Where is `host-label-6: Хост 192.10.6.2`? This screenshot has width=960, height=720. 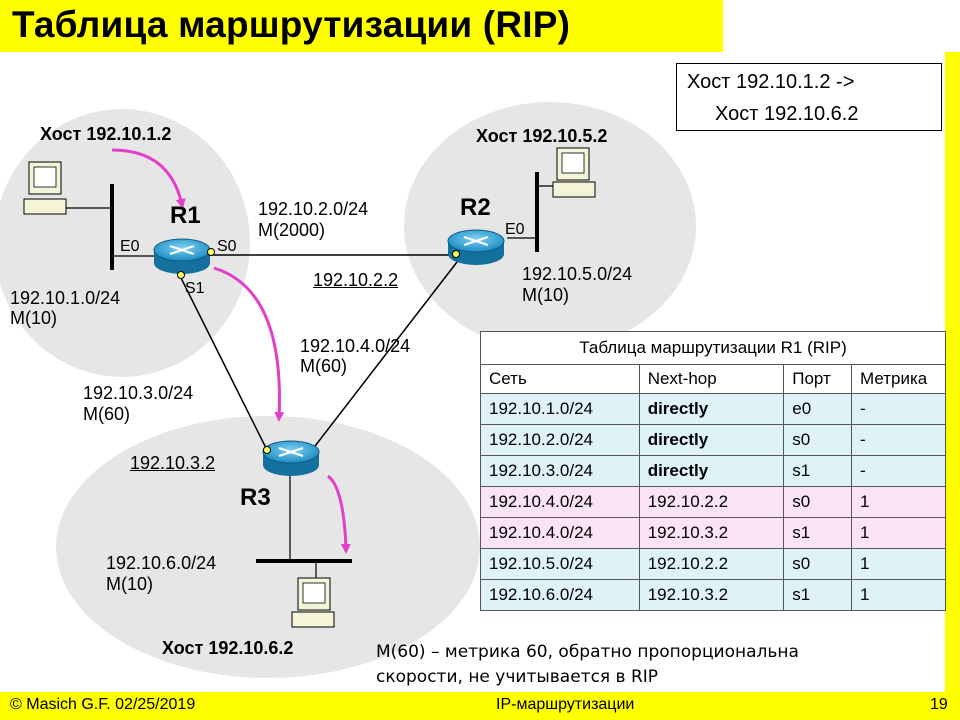 host-label-6: Хост 192.10.6.2 is located at coordinates (228, 648).